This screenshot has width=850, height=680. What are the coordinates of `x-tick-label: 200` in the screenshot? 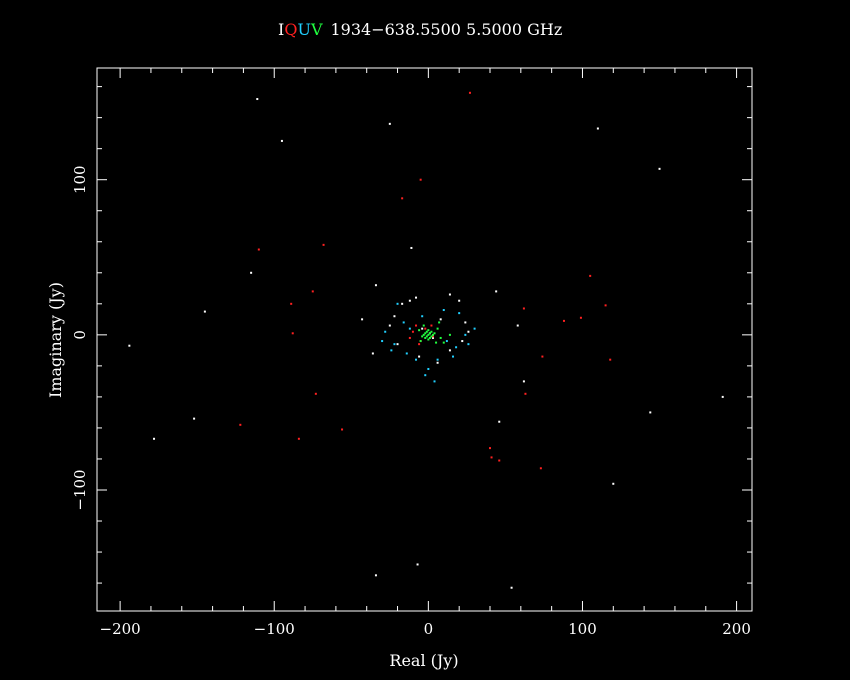 It's located at (736, 629).